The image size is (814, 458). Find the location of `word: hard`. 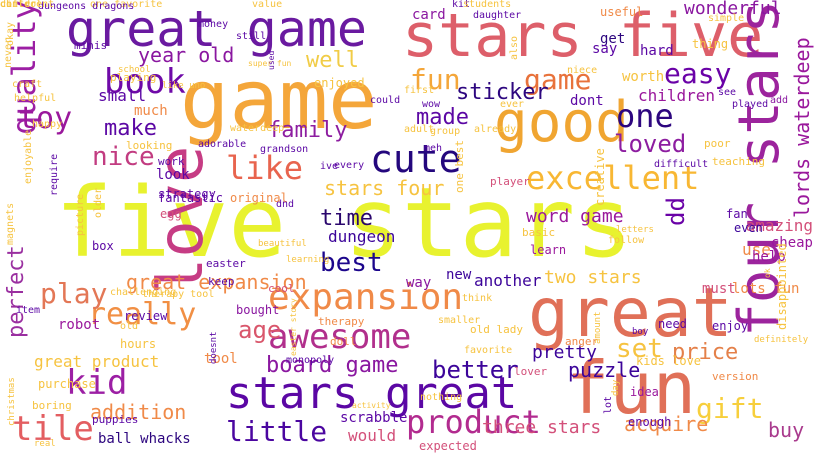

word: hard is located at coordinates (657, 51).